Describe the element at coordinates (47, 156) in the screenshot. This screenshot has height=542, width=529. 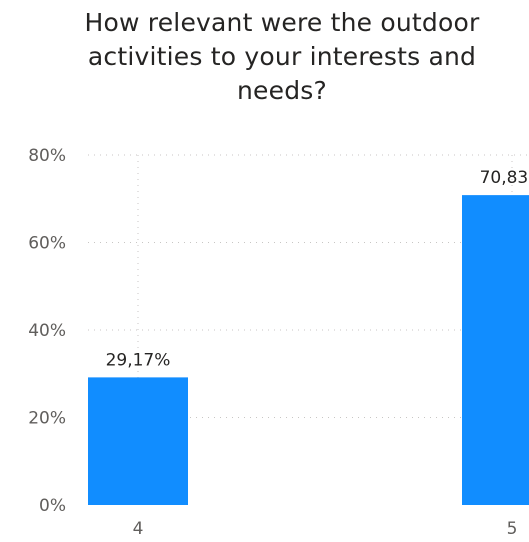
I see `y-tick-label: 80%` at that location.